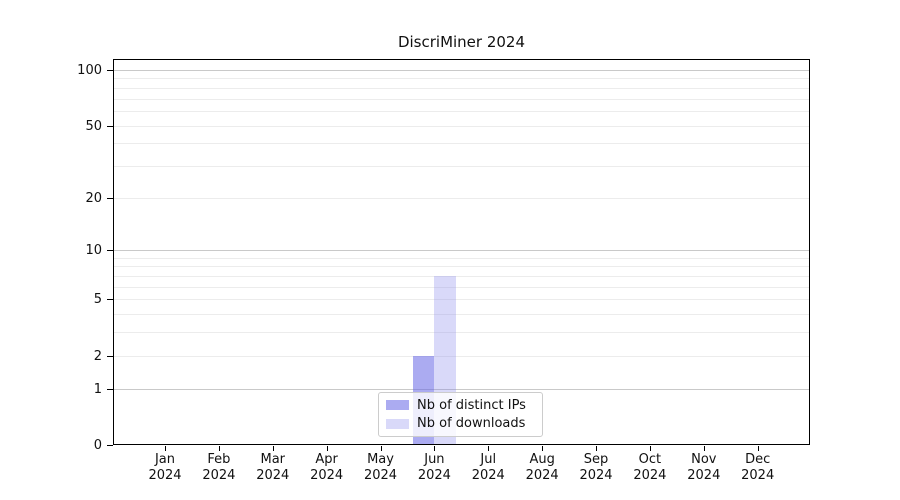 The width and height of the screenshot is (900, 500). What do you see at coordinates (93, 126) in the screenshot?
I see `y-tick-label: 50` at bounding box center [93, 126].